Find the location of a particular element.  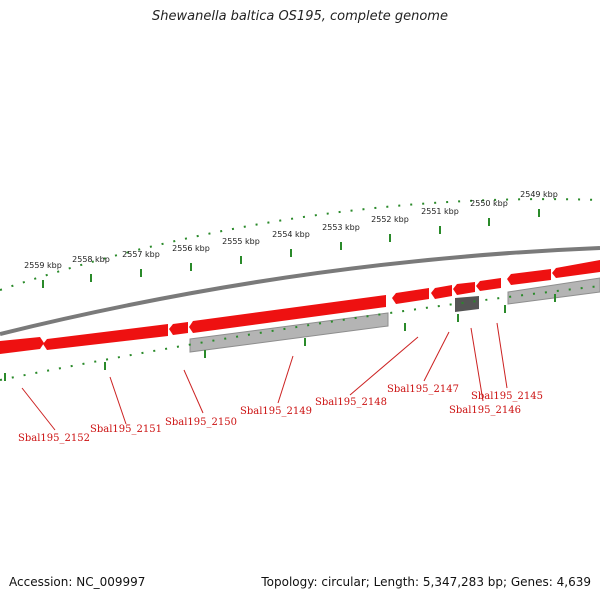

gene-forward-2146-red is located at coordinates (464, 288).